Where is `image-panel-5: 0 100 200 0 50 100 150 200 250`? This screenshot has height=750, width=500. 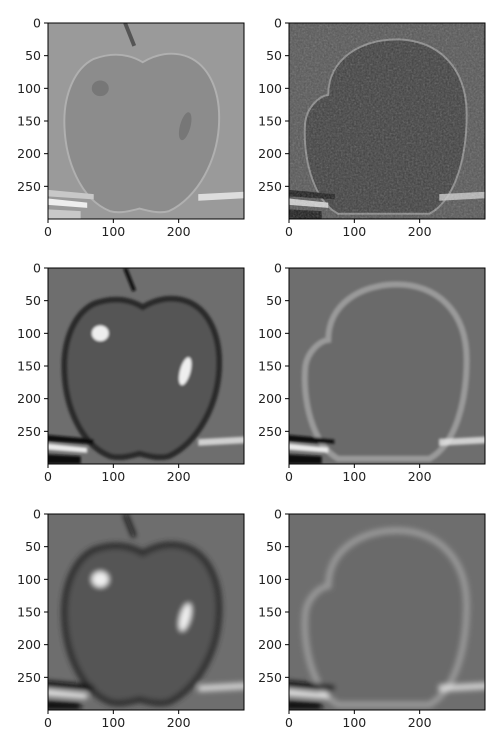
image-panel-5: 0 100 200 0 50 100 150 200 250 is located at coordinates (131, 618).